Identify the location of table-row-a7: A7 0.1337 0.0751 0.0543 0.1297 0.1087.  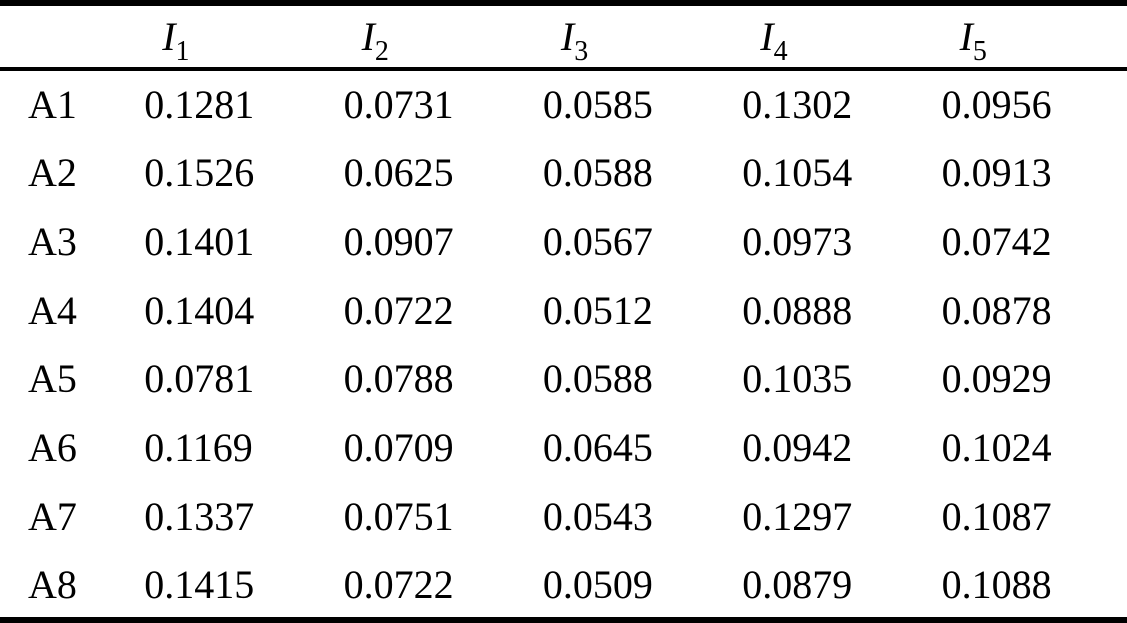
(563, 516).